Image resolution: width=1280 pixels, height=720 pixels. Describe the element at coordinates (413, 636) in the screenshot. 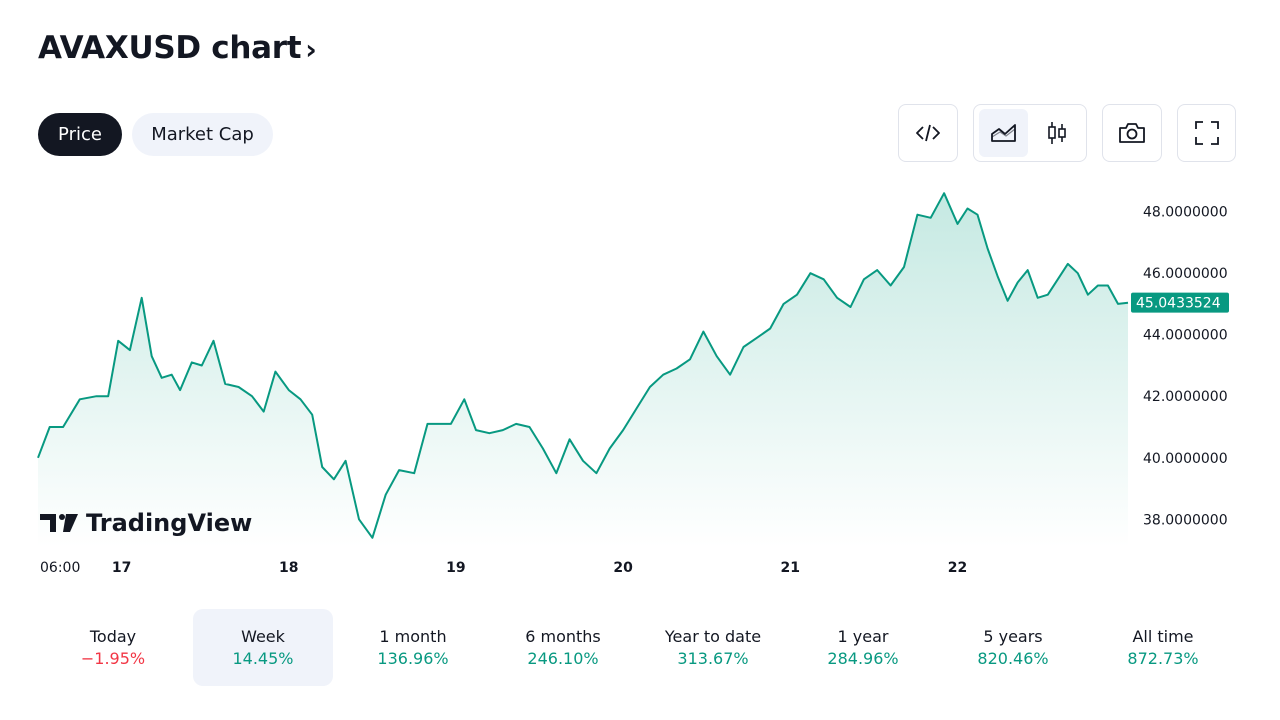

I see `period-label: 1 month` at that location.